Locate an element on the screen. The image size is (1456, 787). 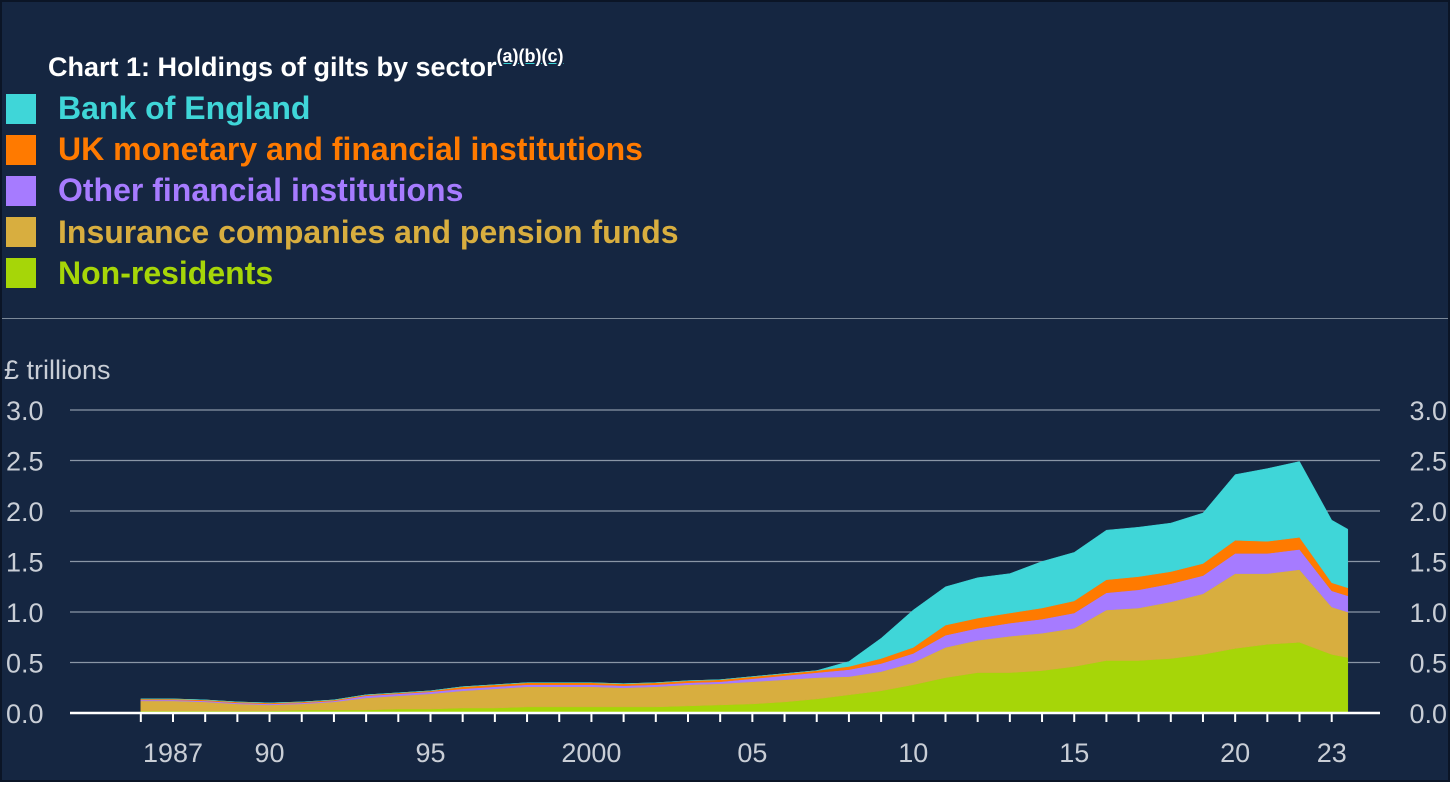
chart-title-notes: (a)(b)(c) is located at coordinates (530, 56).